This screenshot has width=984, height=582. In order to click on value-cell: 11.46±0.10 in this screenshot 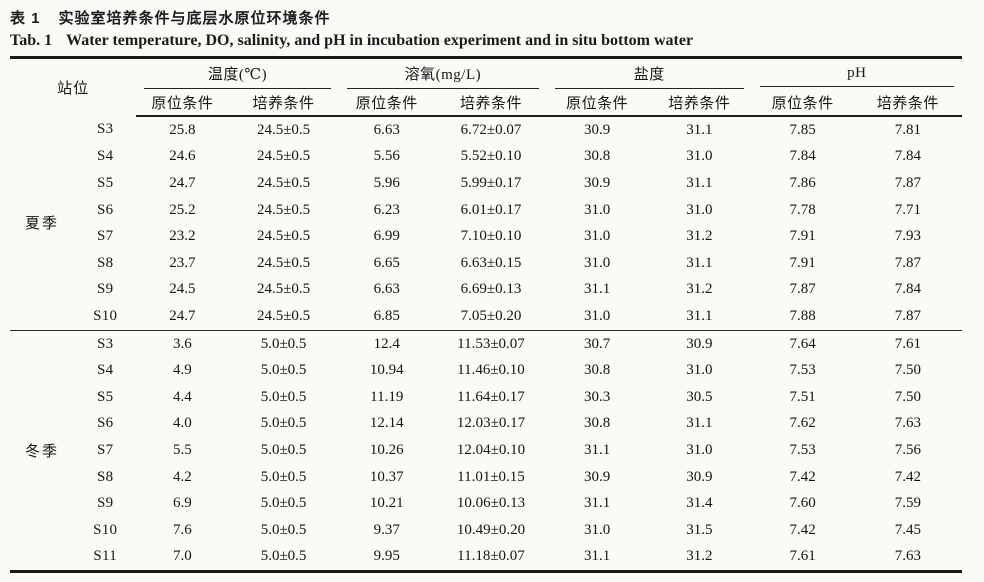, I will do `click(491, 370)`.